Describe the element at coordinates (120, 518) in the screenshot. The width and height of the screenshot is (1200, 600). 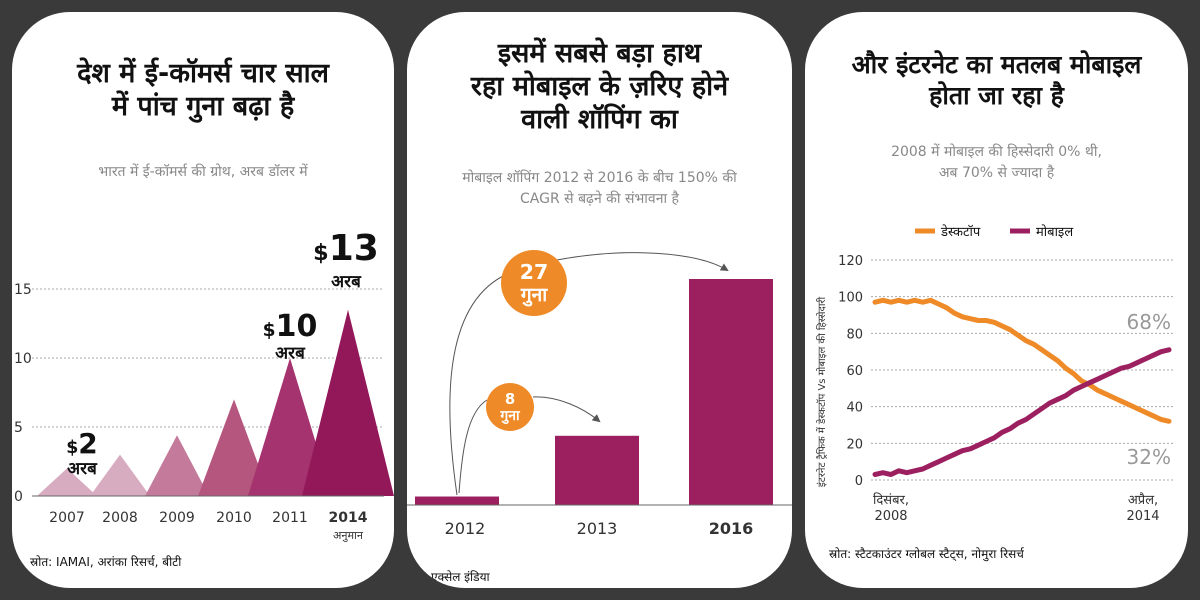
I see `x-tick-label: 2008` at that location.